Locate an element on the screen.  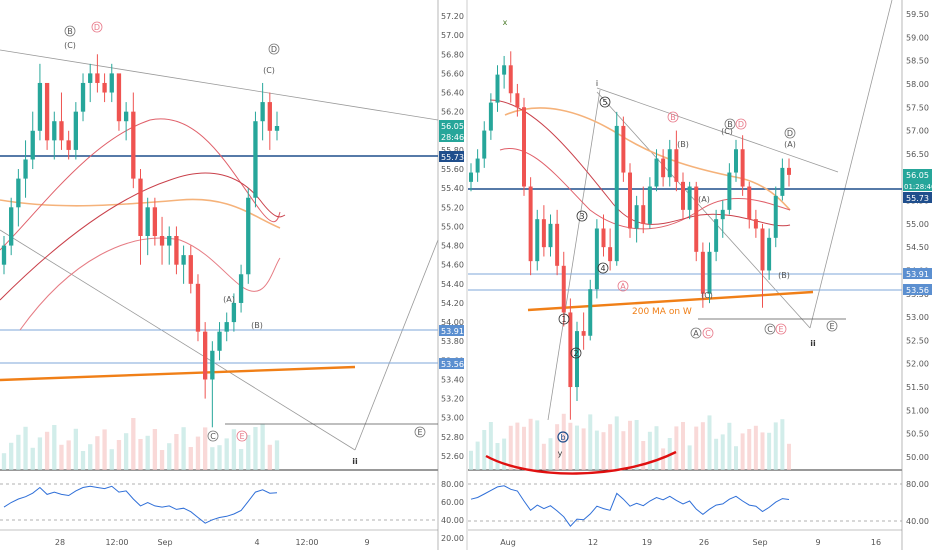
wave-label: E is located at coordinates (241, 436).